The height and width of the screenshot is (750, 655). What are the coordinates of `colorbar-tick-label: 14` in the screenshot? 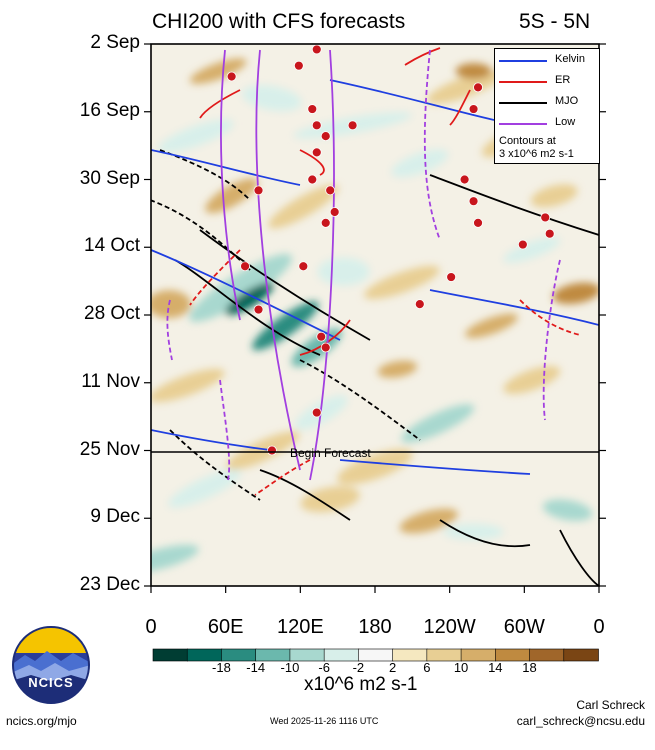 It's located at (495, 667).